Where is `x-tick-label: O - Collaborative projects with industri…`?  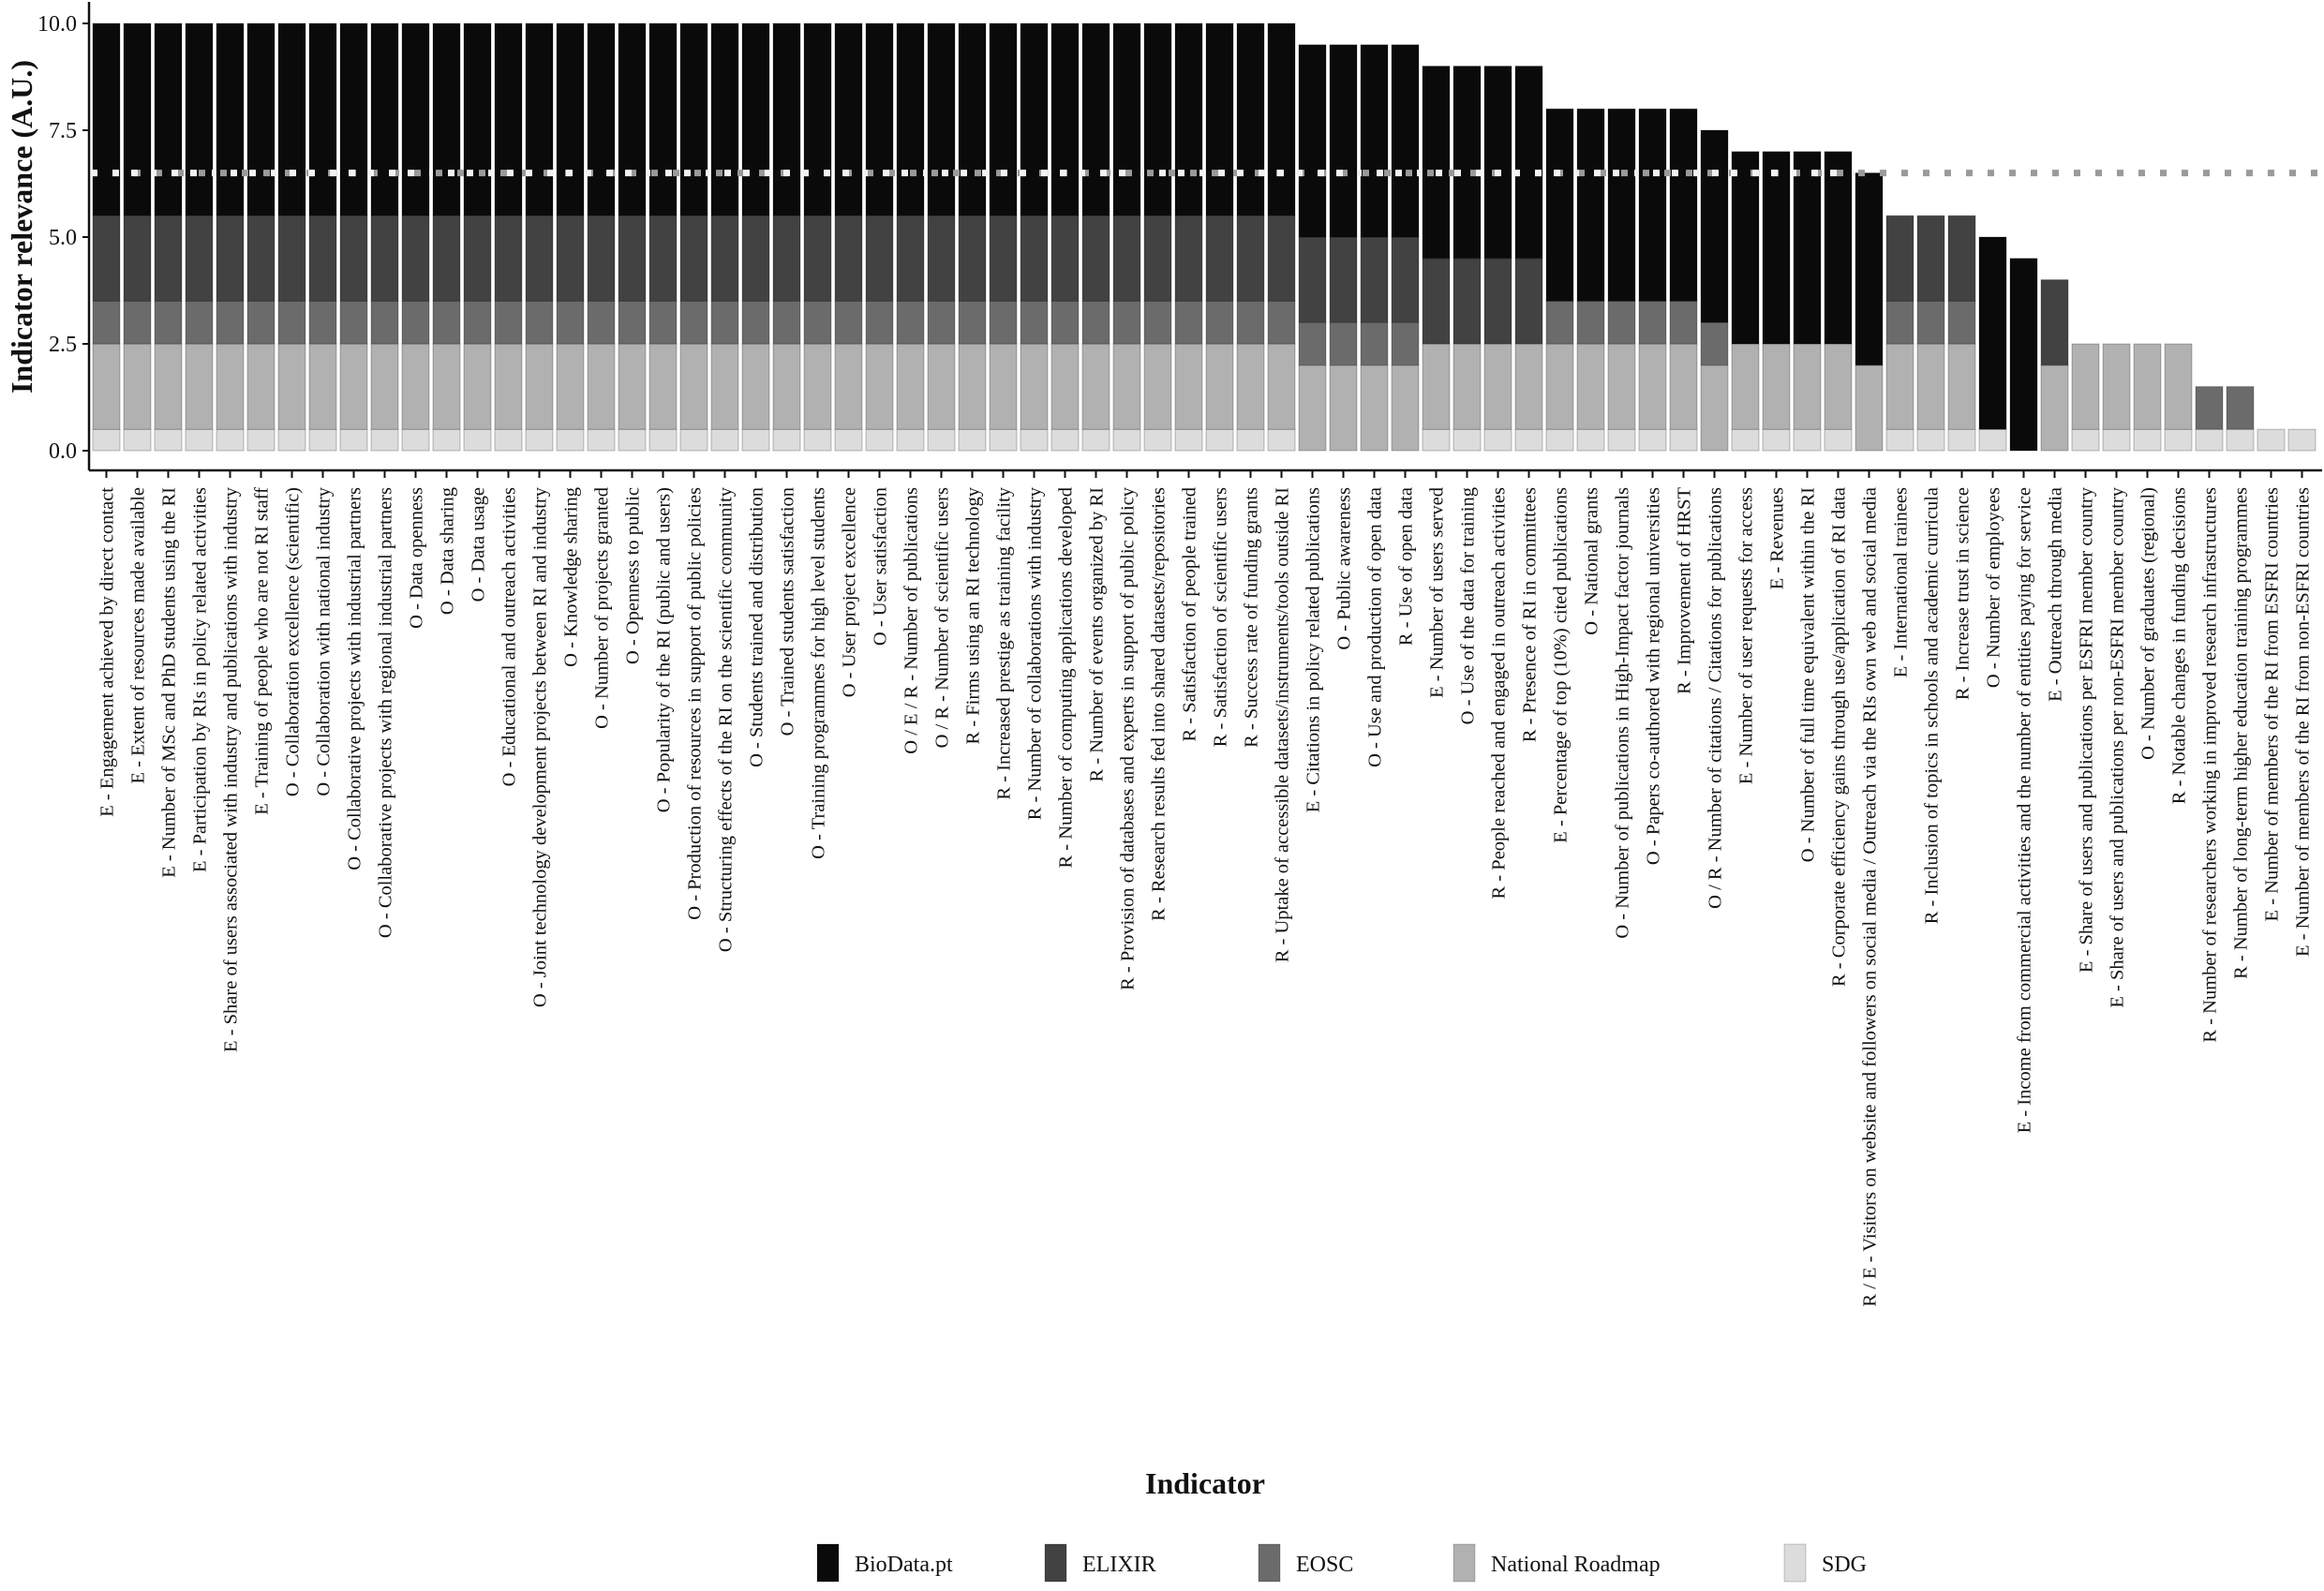 x-tick-label: O - Collaborative projects with industri… is located at coordinates (355, 678).